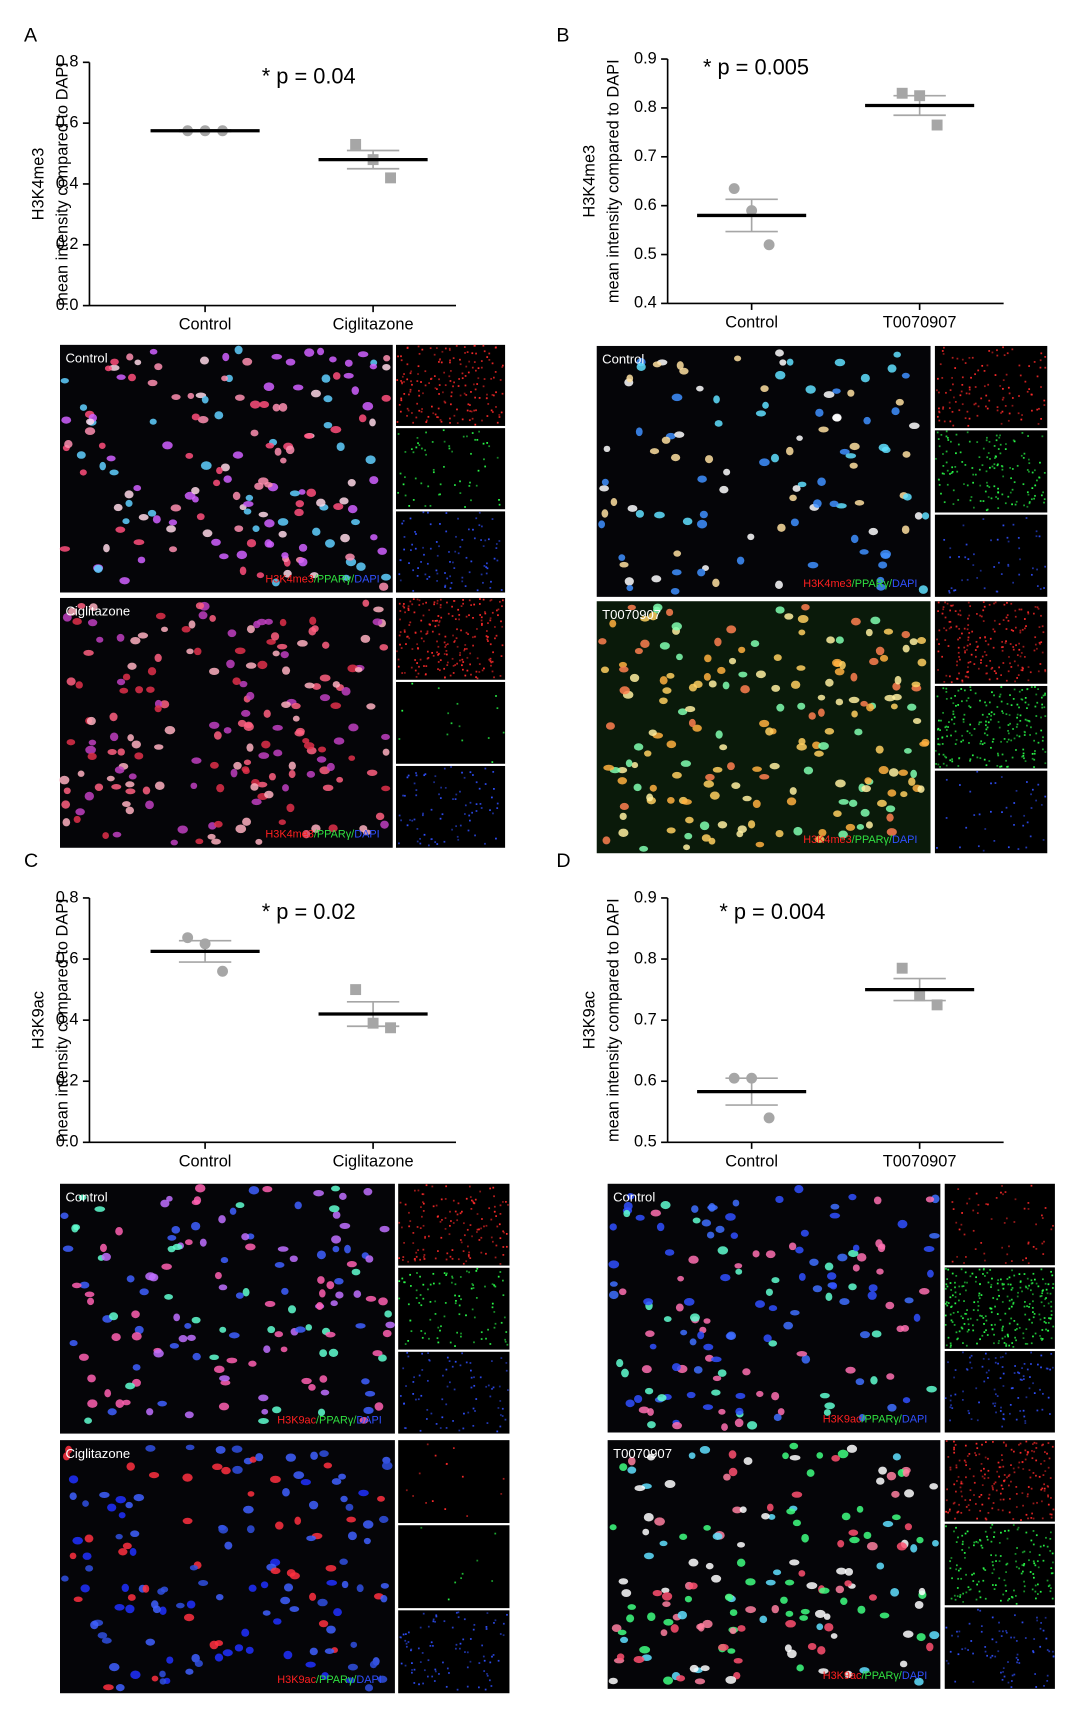 The height and width of the screenshot is (1713, 1080). Describe the element at coordinates (991, 555) in the screenshot. I see `channel-panel` at that location.